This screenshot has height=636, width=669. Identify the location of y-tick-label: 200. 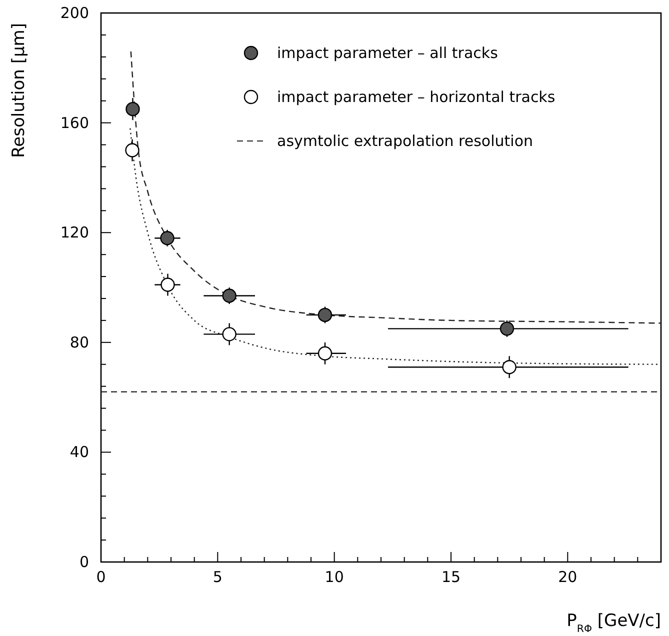
(74, 13).